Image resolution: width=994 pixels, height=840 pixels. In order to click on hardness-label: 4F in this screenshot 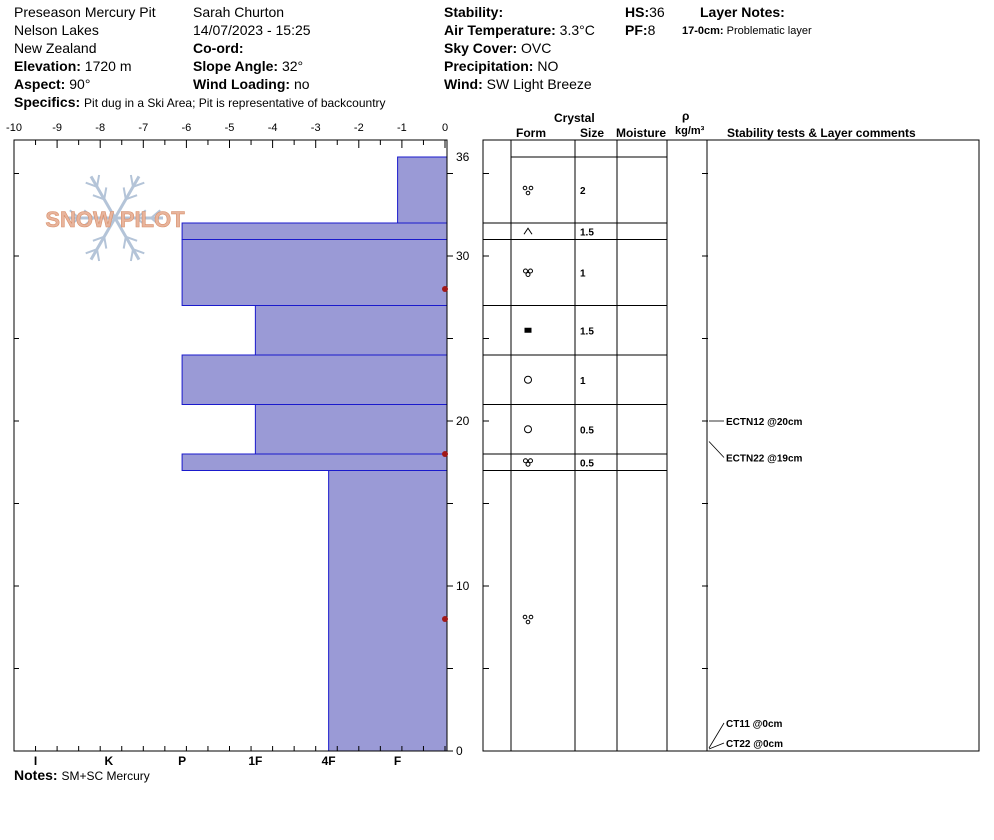, I will do `click(329, 761)`.